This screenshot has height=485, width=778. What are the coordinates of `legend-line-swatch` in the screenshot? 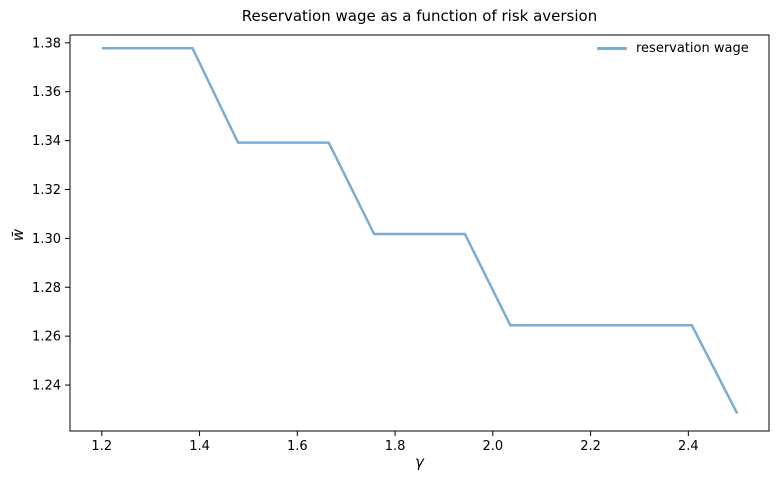 It's located at (612, 48).